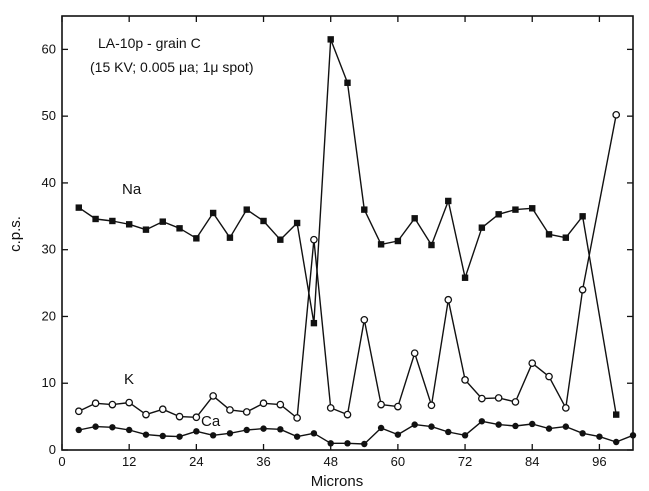 Image resolution: width=649 pixels, height=491 pixels. Describe the element at coordinates (171, 67) in the screenshot. I see `annotation-line-2: (15 KV; 0.005 μa; 1μ spot)` at that location.